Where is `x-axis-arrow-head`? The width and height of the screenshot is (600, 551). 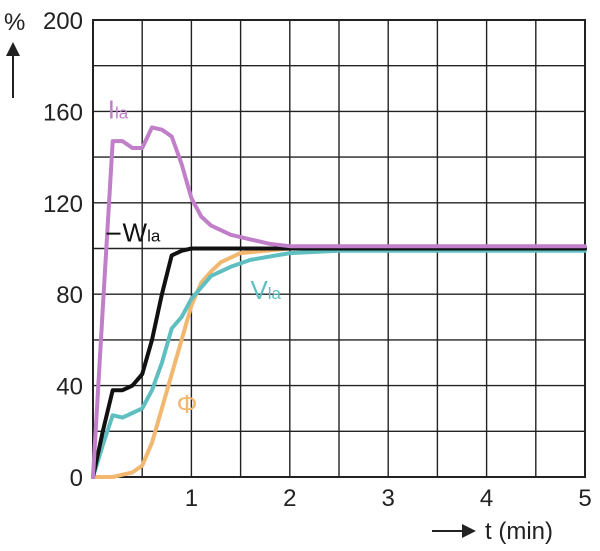
x-axis-arrow-head is located at coordinates (469, 531).